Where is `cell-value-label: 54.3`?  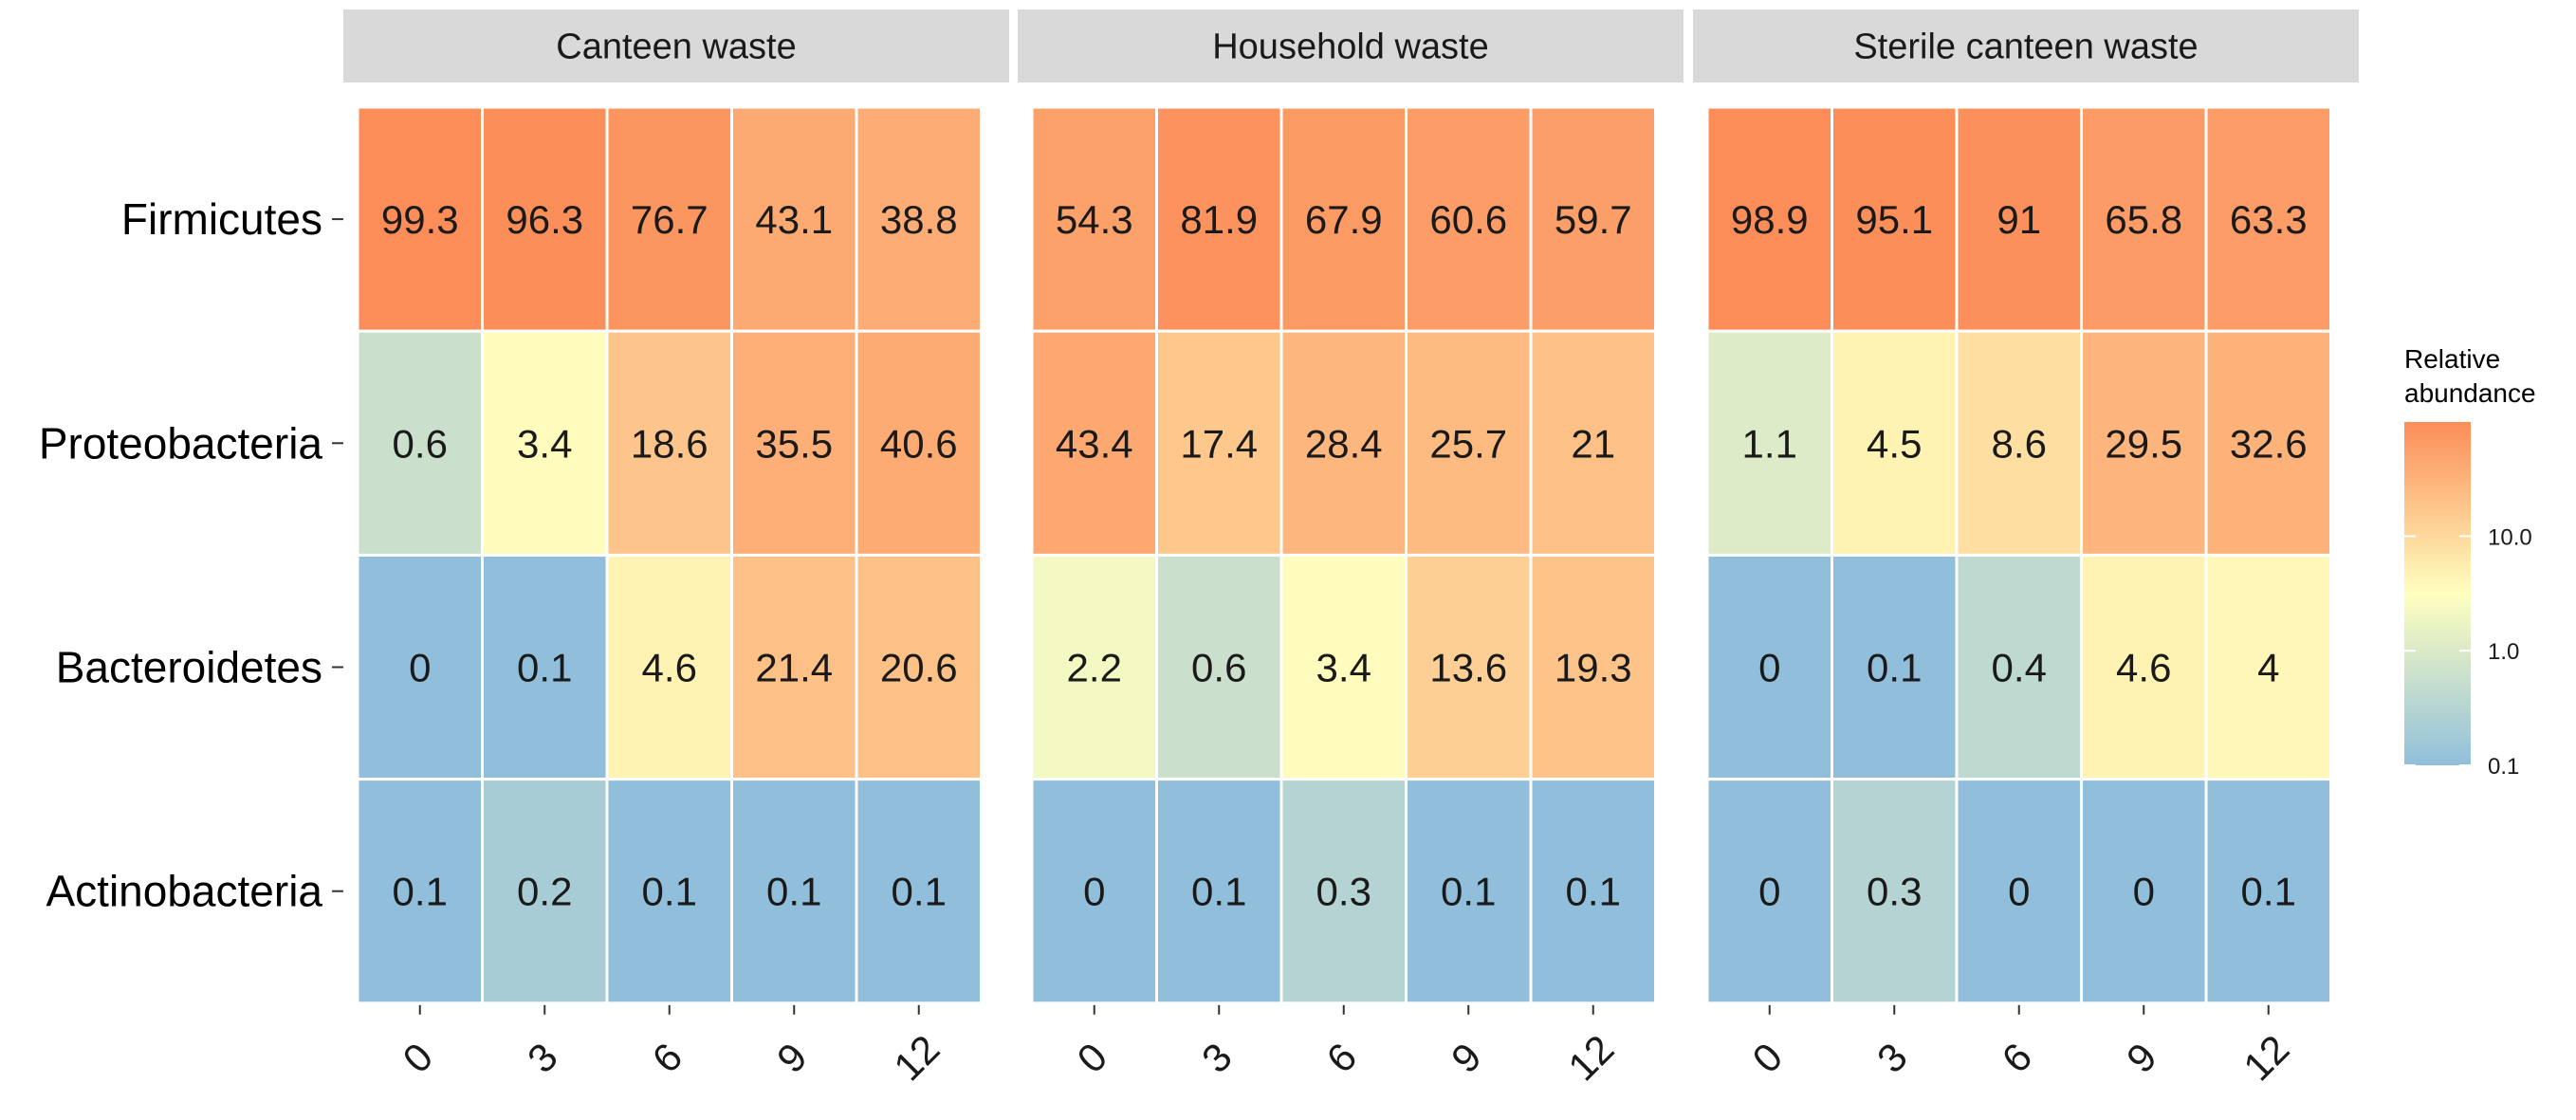
cell-value-label: 54.3 is located at coordinates (1094, 219).